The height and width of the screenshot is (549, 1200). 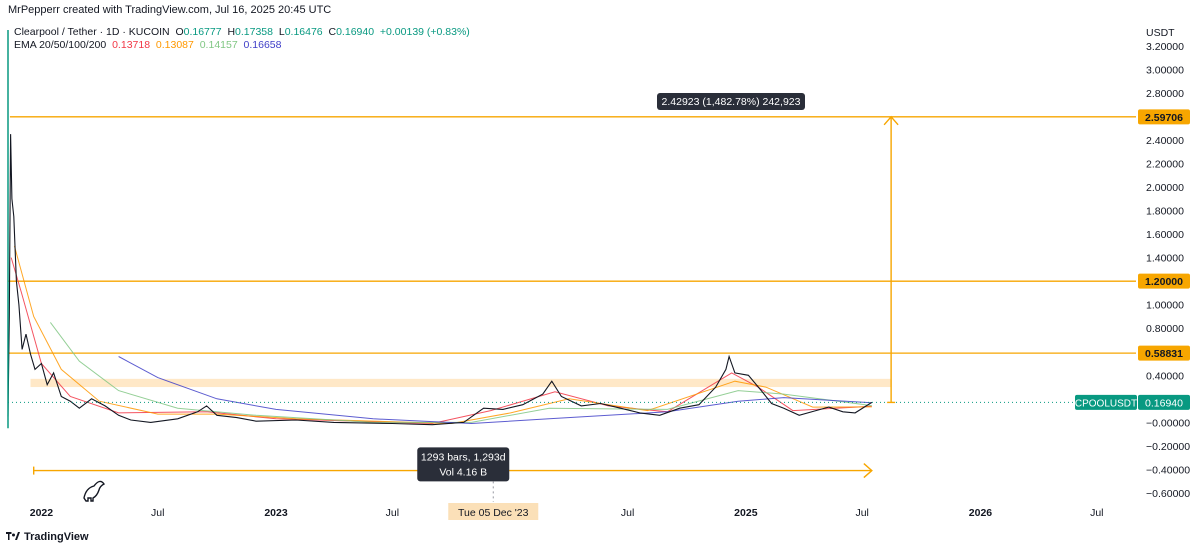 I want to click on x-tick-label-1: Jul, so click(x=157, y=513).